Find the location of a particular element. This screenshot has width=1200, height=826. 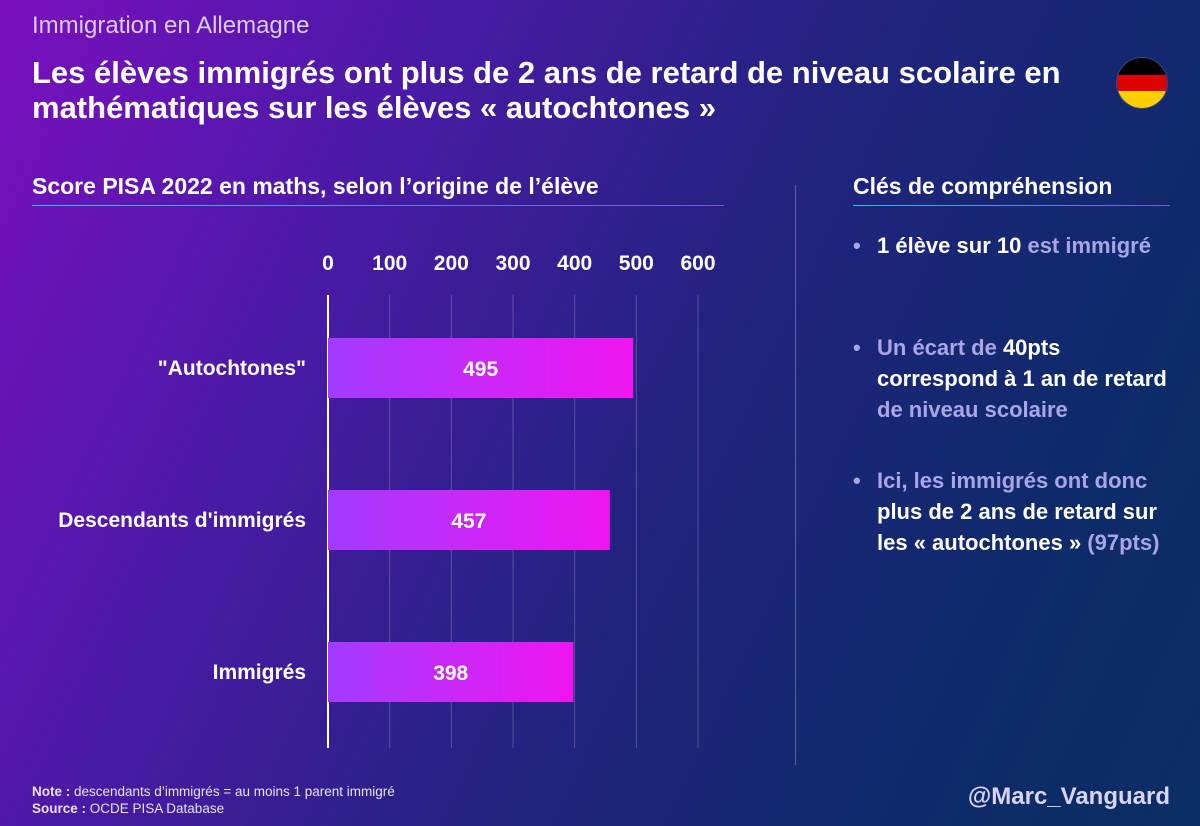

x-tick-label: 300 is located at coordinates (512, 263).